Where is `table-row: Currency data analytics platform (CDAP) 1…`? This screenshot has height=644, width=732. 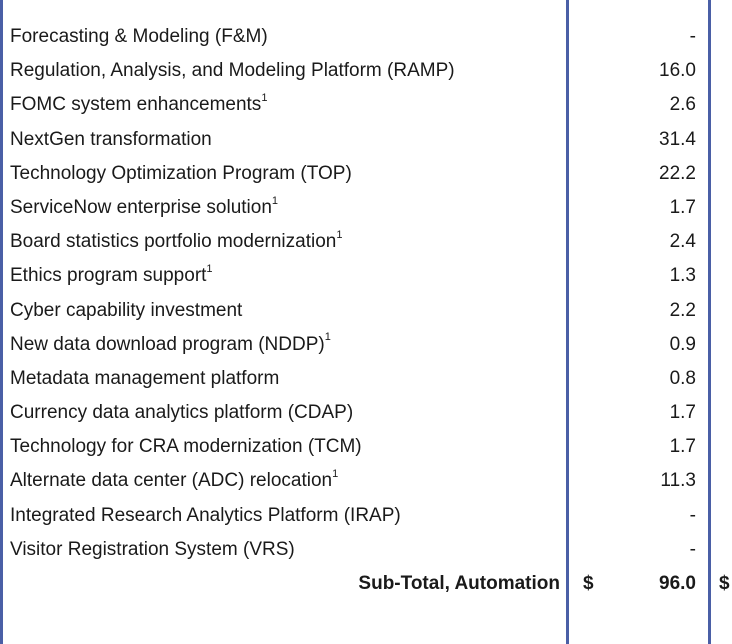 table-row: Currency data analytics platform (CDAP) 1… is located at coordinates (366, 413).